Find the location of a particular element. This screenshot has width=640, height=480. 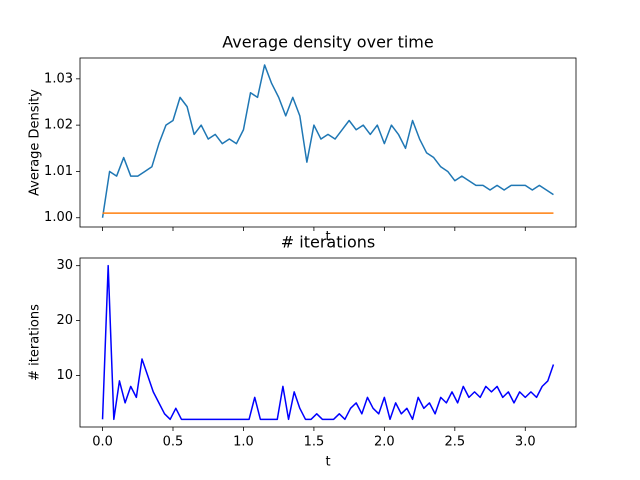

y-tick-label: 1.03 is located at coordinates (58, 78).